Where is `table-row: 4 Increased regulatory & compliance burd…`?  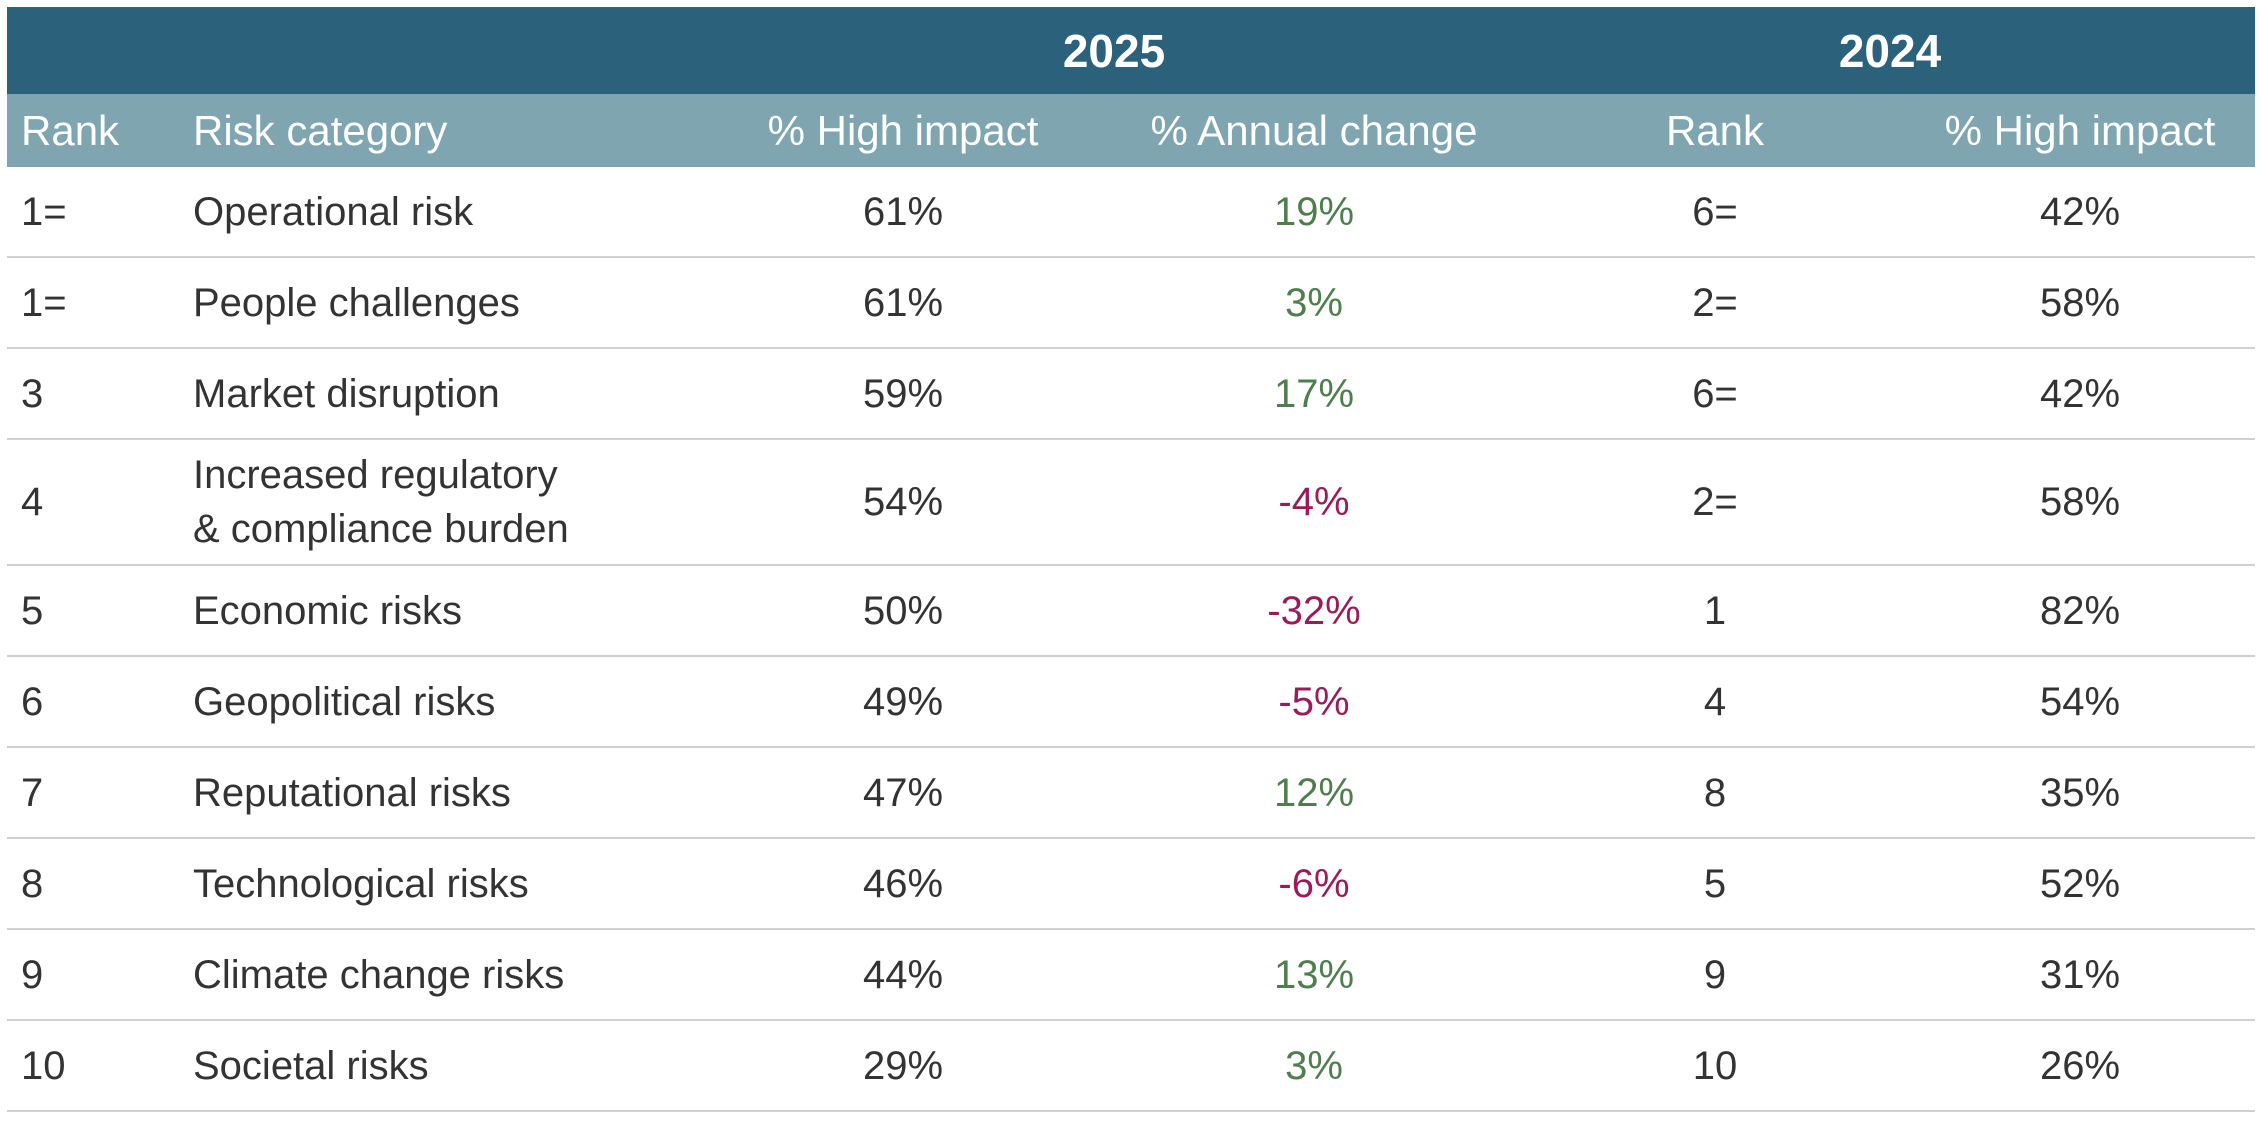 table-row: 4 Increased regulatory & compliance burd… is located at coordinates (1131, 502).